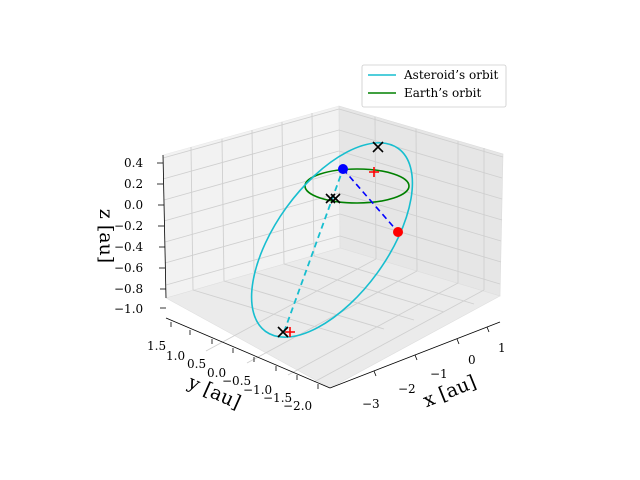 Image resolution: width=640 pixels, height=480 pixels. I want to click on x-tick-label: −1, so click(439, 374).